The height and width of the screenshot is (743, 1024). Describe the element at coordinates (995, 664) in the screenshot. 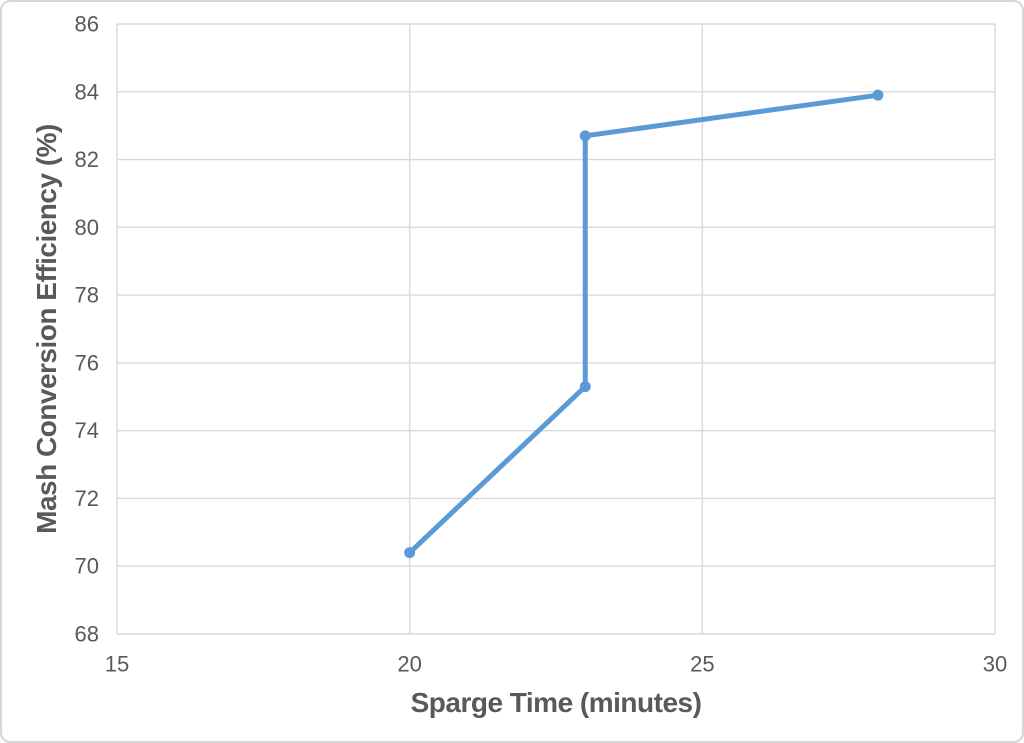

I see `x-tick-label-30: 30` at that location.